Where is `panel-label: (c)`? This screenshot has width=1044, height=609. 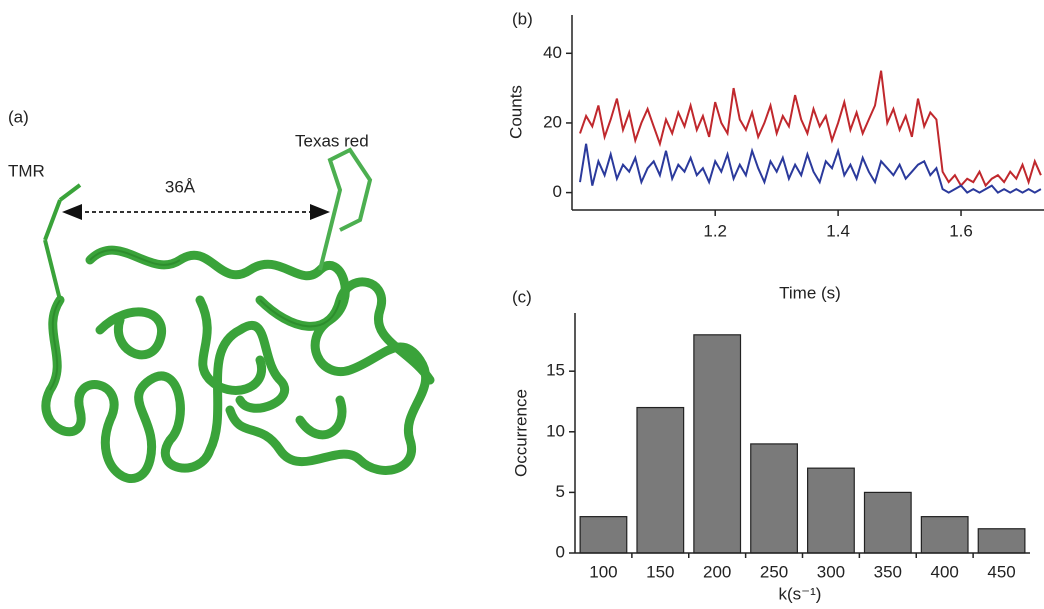 panel-label: (c) is located at coordinates (522, 296).